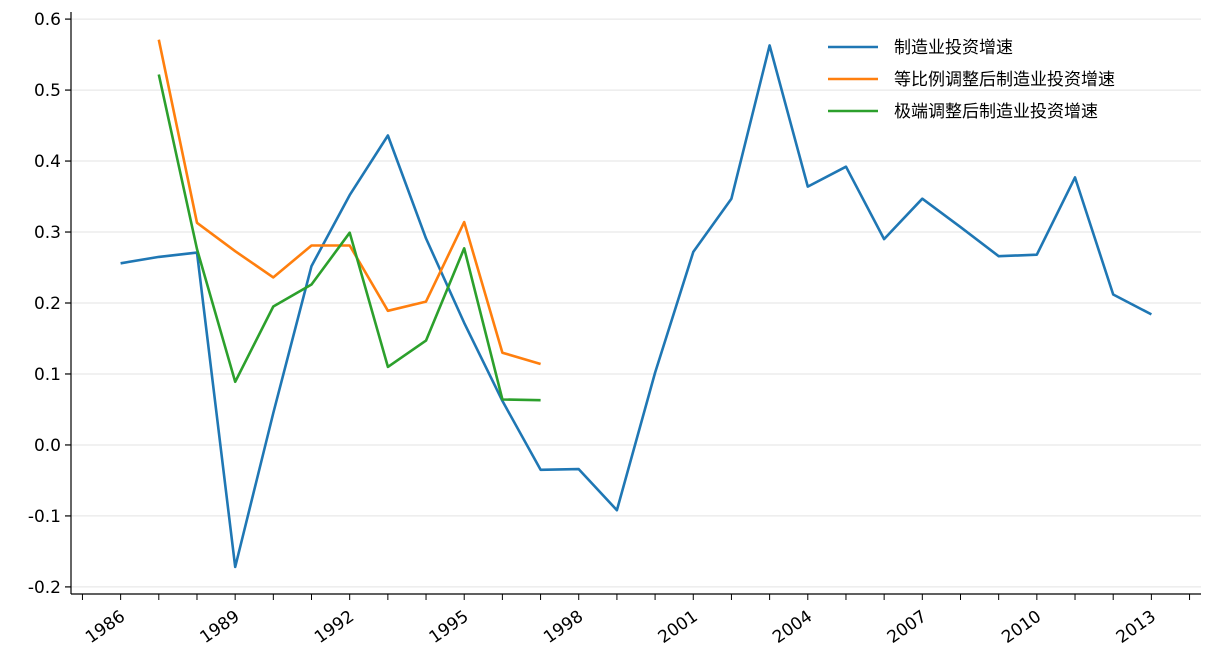 Image resolution: width=1216 pixels, height=672 pixels. I want to click on x-tick-label: 2004, so click(792, 627).